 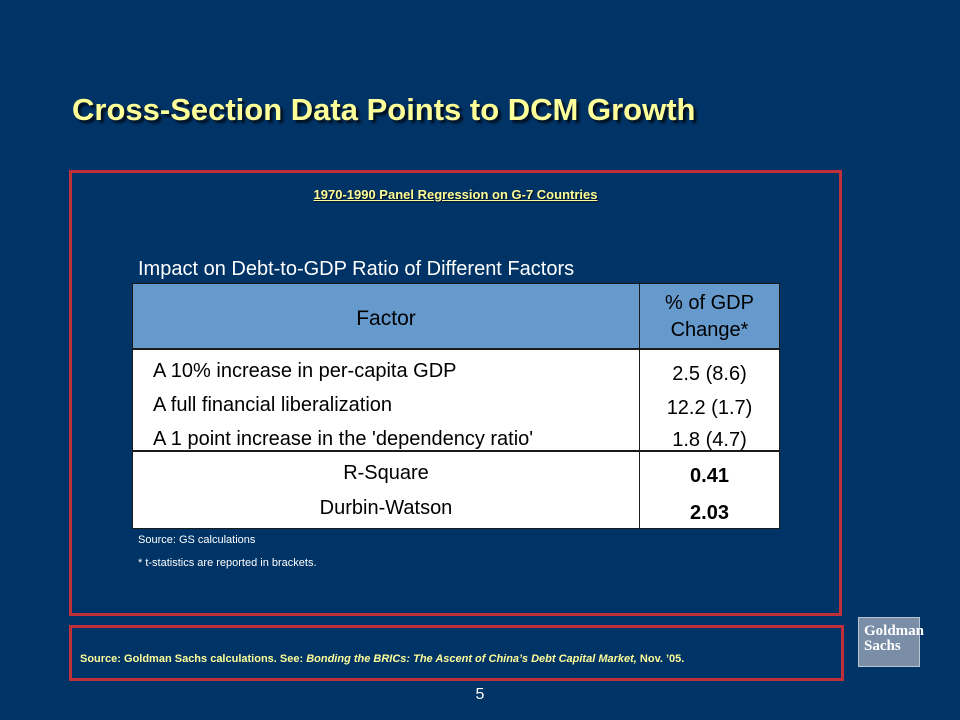 What do you see at coordinates (660, 659) in the screenshot?
I see `source-suffix: Nov. ’05.` at bounding box center [660, 659].